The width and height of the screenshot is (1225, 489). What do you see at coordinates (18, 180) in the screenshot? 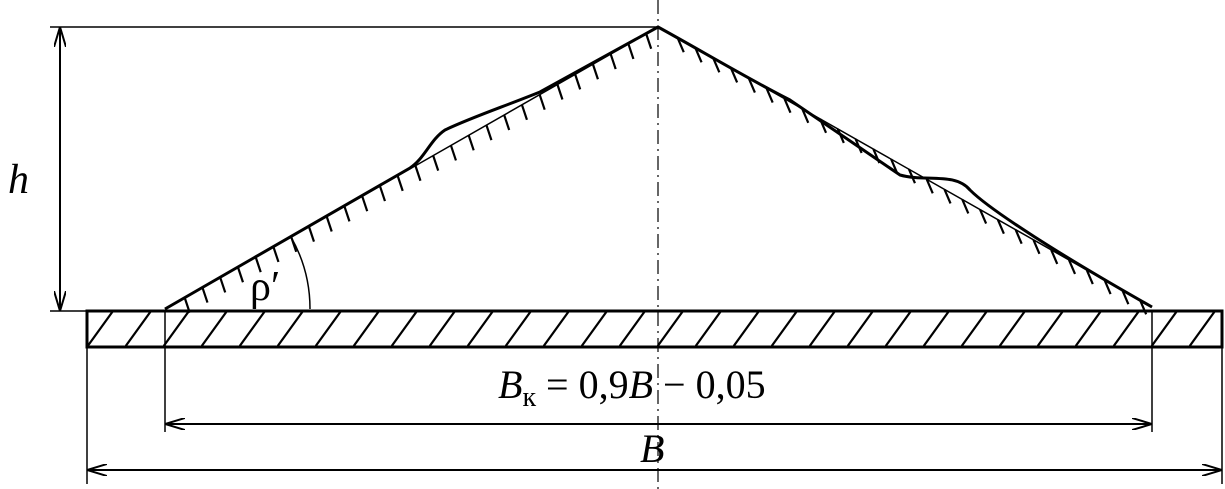
I see `height-label: h` at bounding box center [18, 180].